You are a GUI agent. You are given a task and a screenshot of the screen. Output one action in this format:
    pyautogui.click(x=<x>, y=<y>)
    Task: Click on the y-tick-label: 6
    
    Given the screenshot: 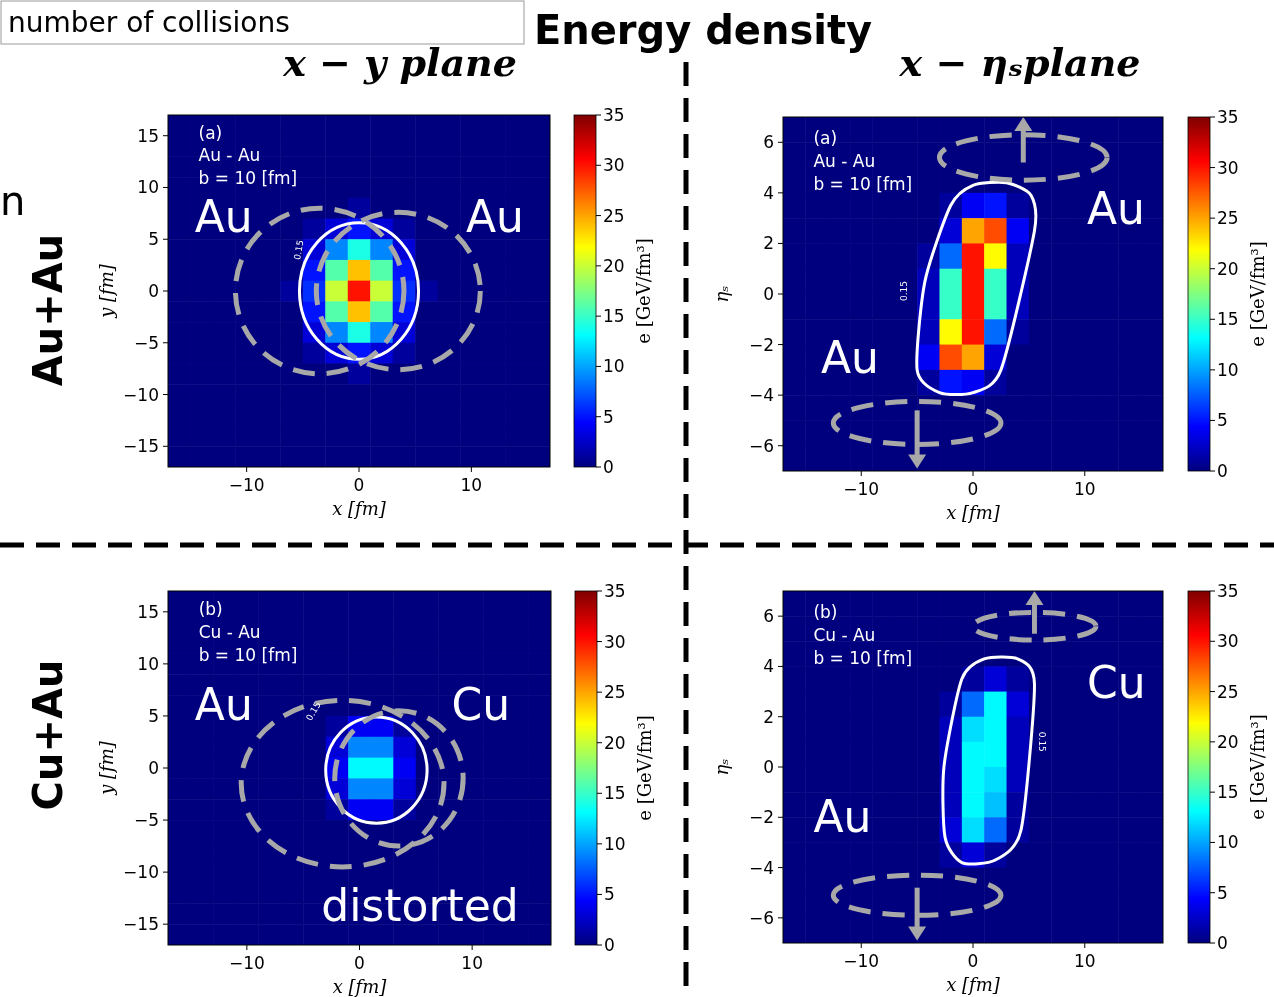 What is the action you would take?
    pyautogui.click(x=768, y=142)
    